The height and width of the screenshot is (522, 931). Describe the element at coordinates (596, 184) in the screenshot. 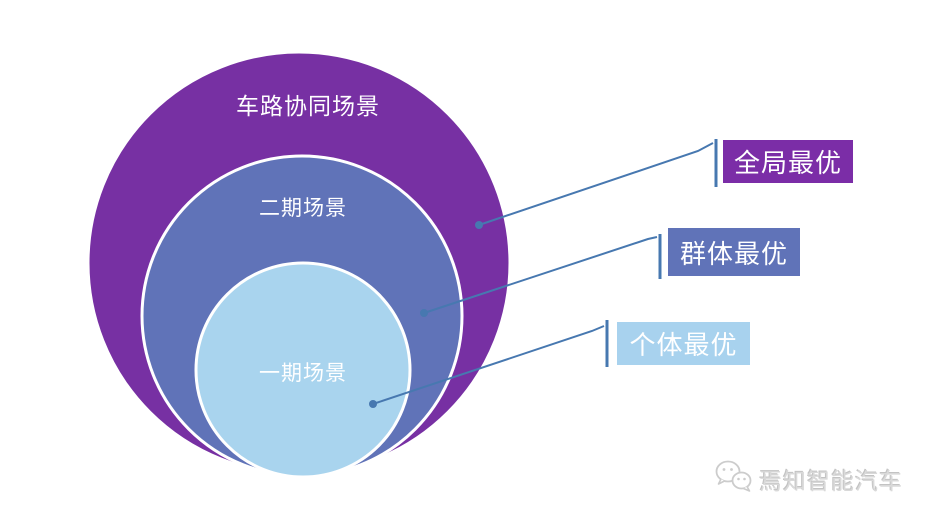

I see `callout-line-global` at that location.